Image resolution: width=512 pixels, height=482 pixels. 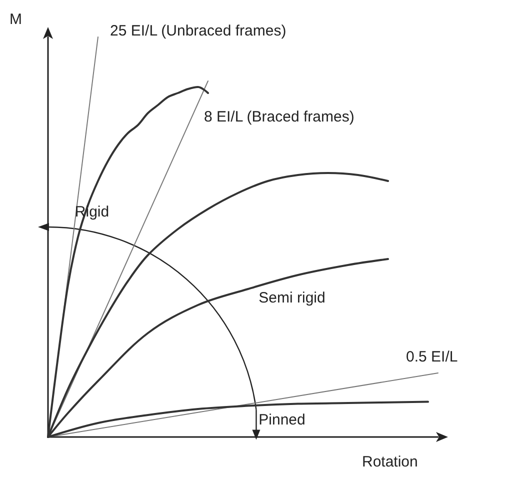 I want to click on x-axis-title: Rotation, so click(x=390, y=462).